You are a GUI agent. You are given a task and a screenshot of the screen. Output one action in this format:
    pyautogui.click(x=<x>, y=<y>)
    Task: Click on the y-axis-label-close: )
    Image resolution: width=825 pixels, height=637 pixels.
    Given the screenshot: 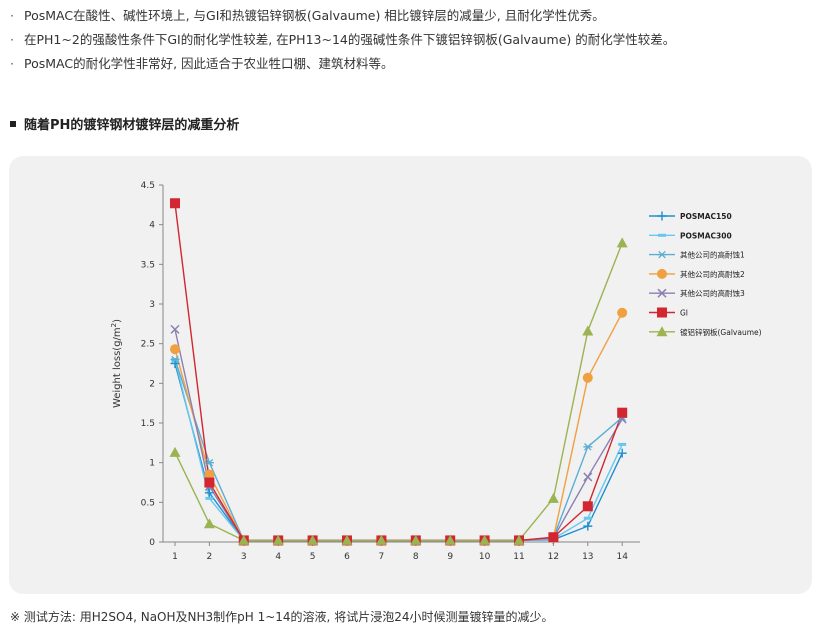 What is the action you would take?
    pyautogui.click(x=117, y=321)
    